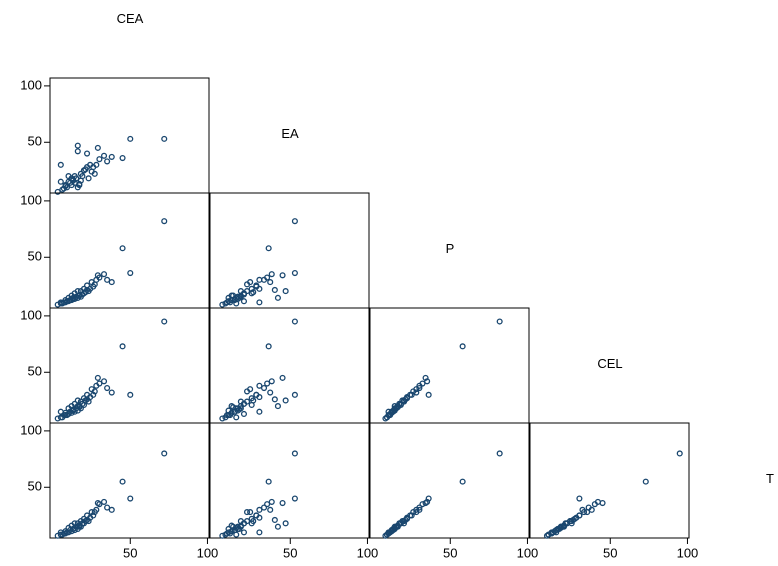 The width and height of the screenshot is (778, 566). What do you see at coordinates (290, 133) in the screenshot?
I see `variable-label: EA` at bounding box center [290, 133].